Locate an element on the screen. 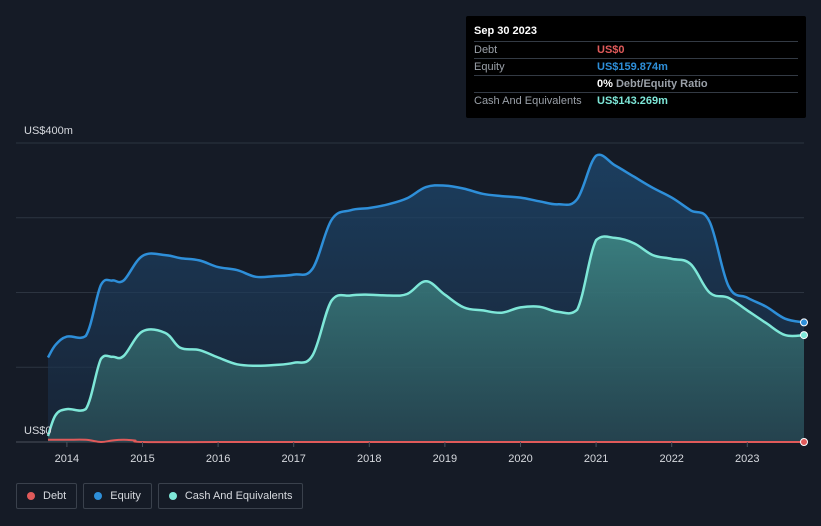 Image resolution: width=821 pixels, height=526 pixels. legend-item-equity: Equity is located at coordinates (117, 496).